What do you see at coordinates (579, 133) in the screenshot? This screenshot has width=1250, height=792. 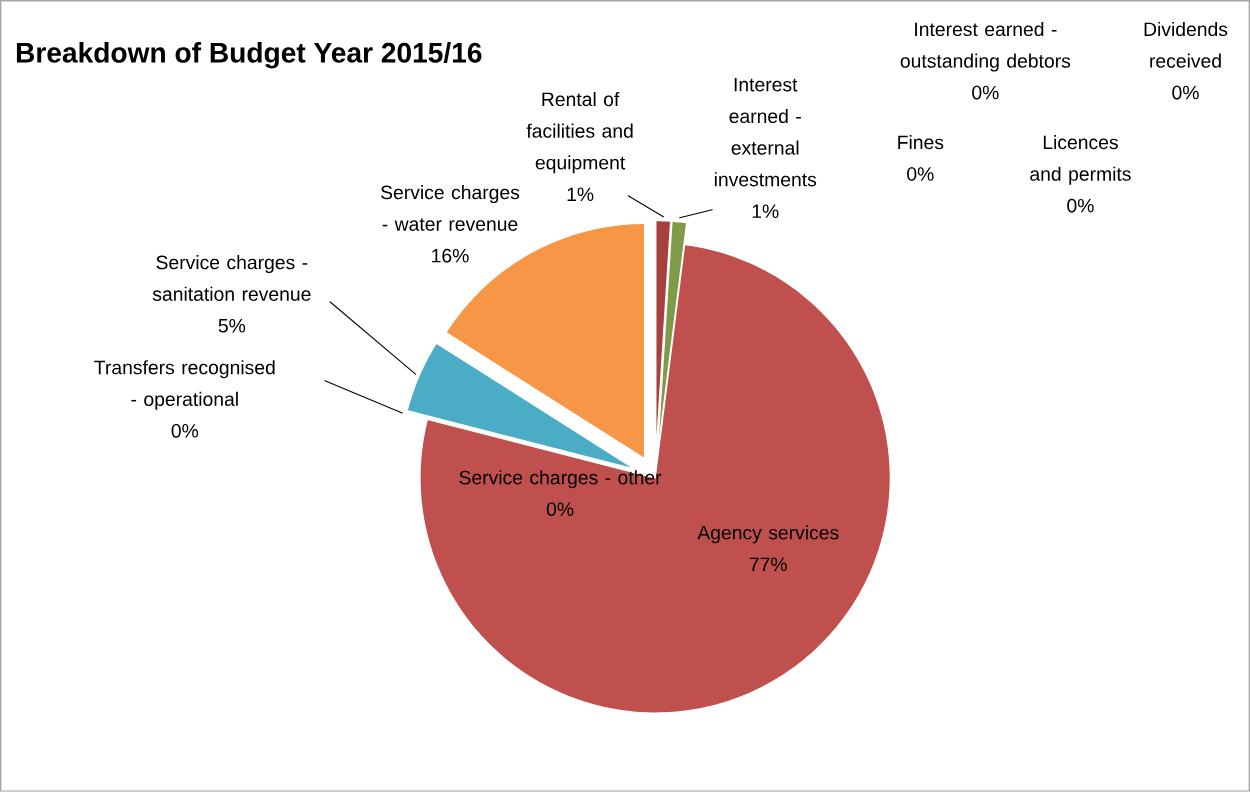 I see `slice-label: Rental of facilities and equipment` at bounding box center [579, 133].